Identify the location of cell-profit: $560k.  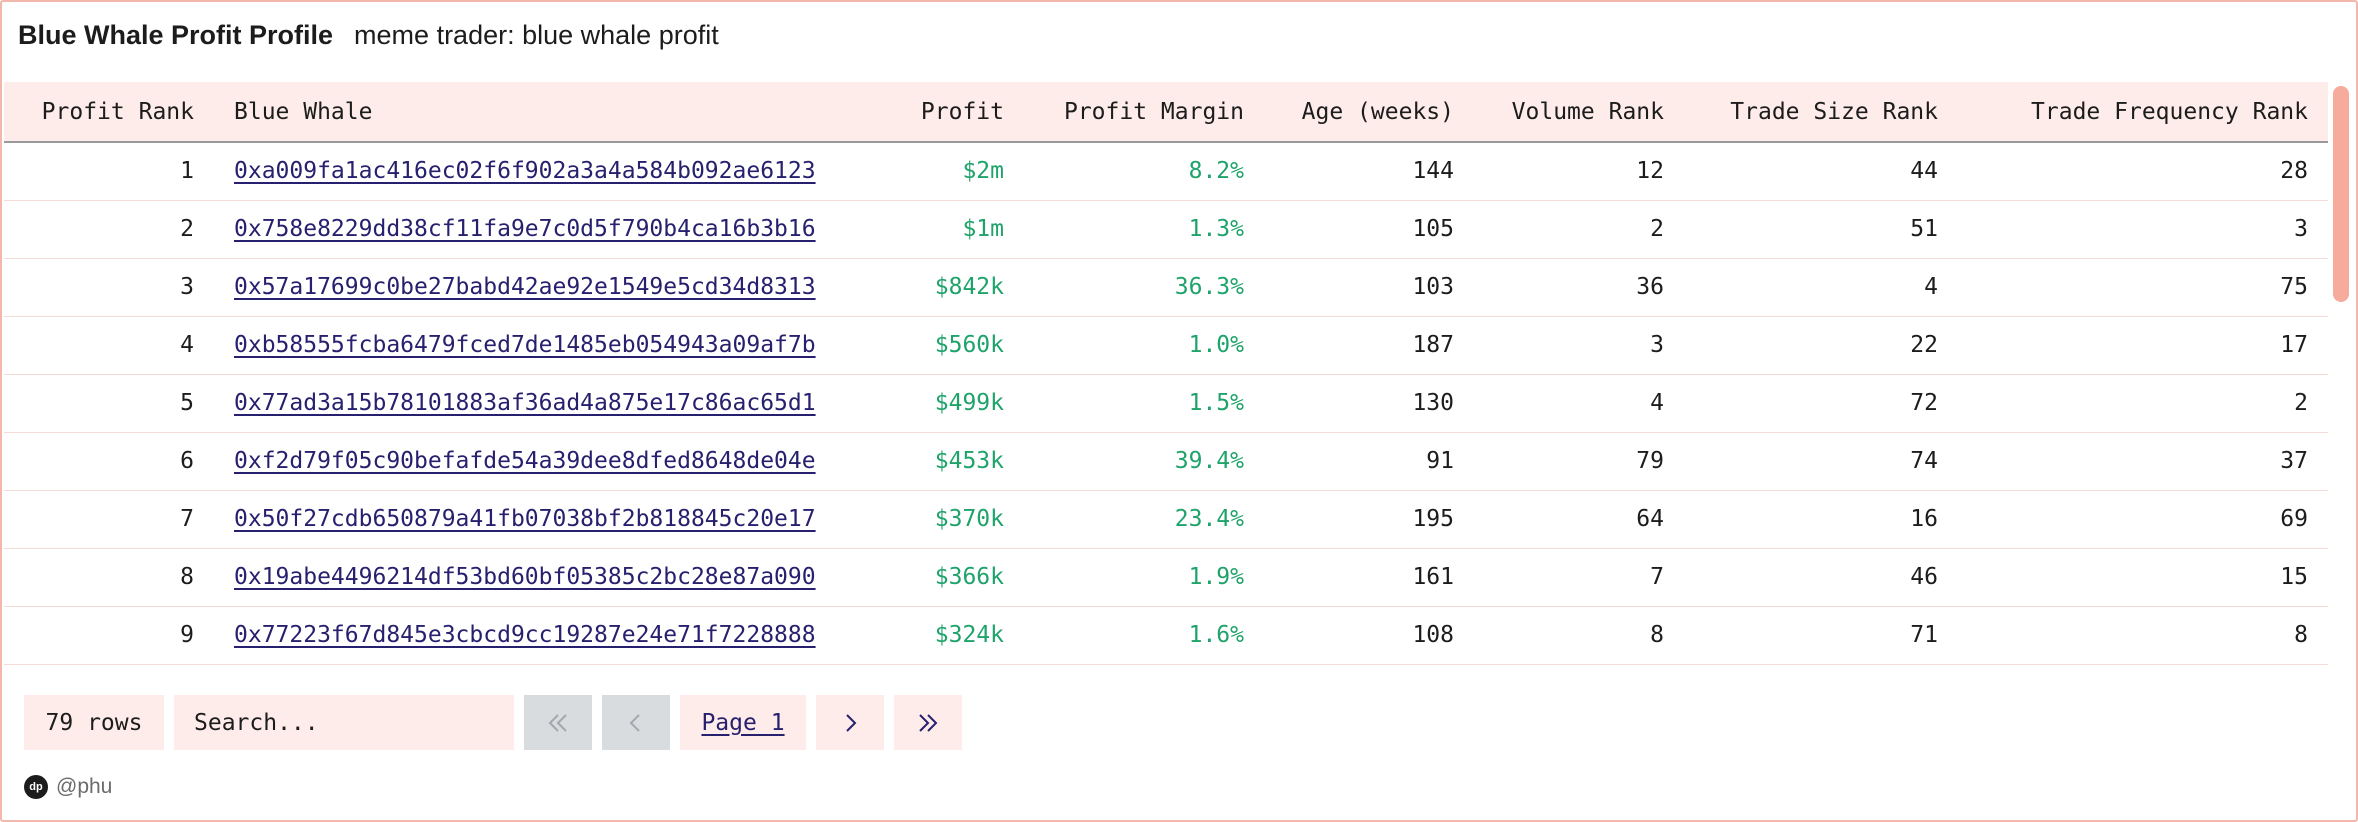
(949, 345).